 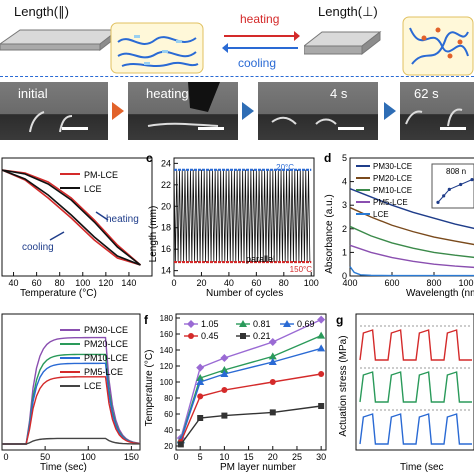 I want to click on panel-f-legend-label: 0.21, so click(x=262, y=336).